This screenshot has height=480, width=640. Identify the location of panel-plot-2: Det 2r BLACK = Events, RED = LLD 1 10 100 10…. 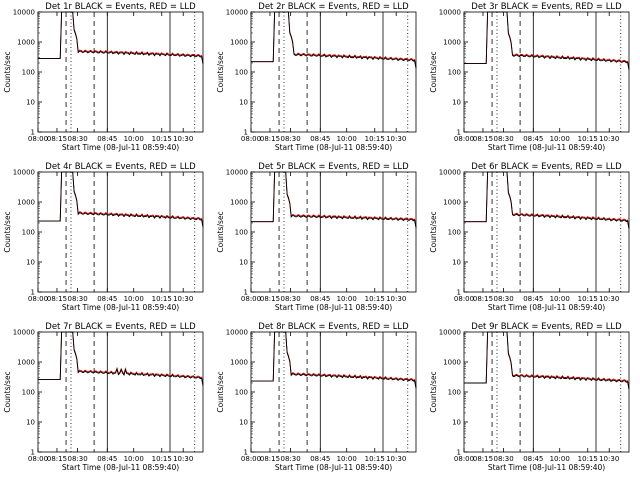
(316, 77).